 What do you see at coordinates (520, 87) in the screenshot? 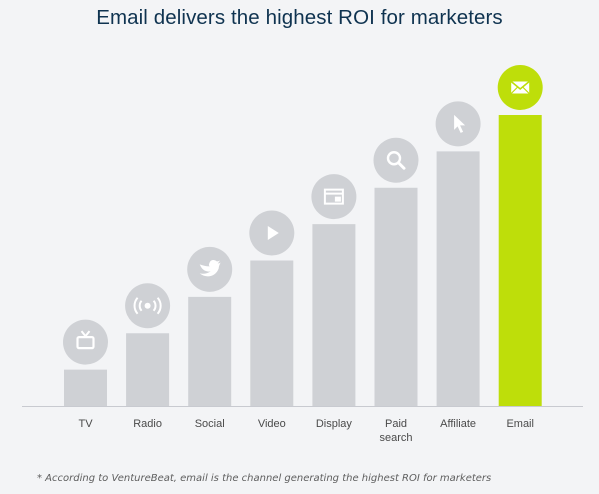
I see `envelope-icon` at bounding box center [520, 87].